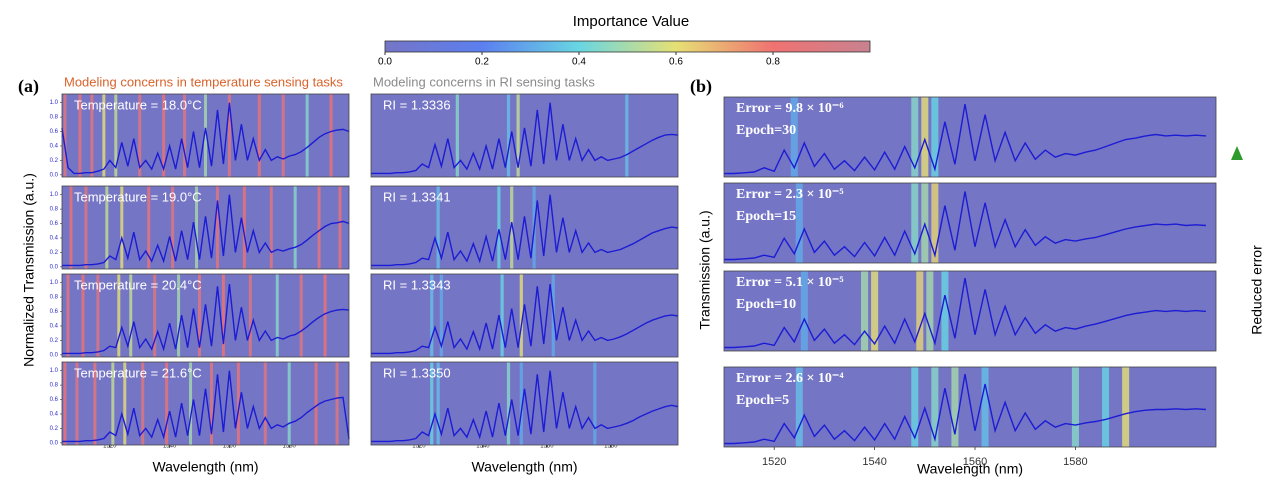  What do you see at coordinates (1237, 153) in the screenshot?
I see `arrow-head` at bounding box center [1237, 153].